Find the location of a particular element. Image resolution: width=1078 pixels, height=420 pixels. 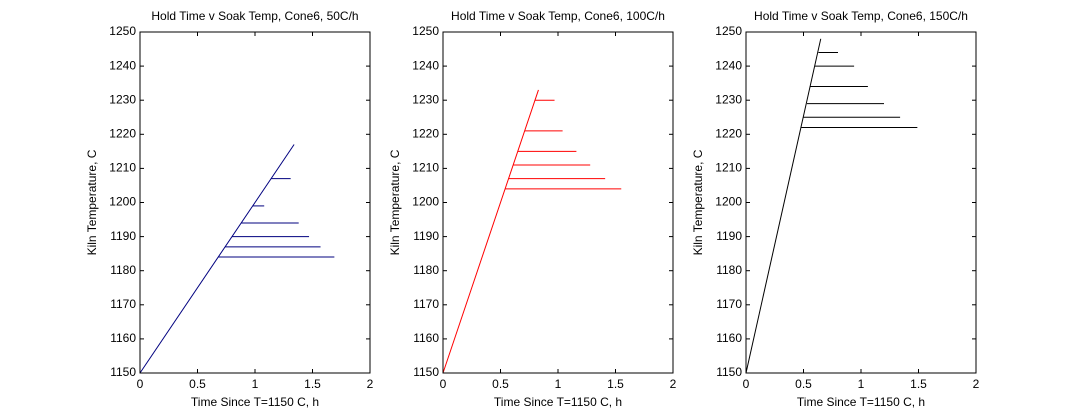

chart-title: Hold Time v Soak Temp, Cone6, 50C/h is located at coordinates (254, 16).